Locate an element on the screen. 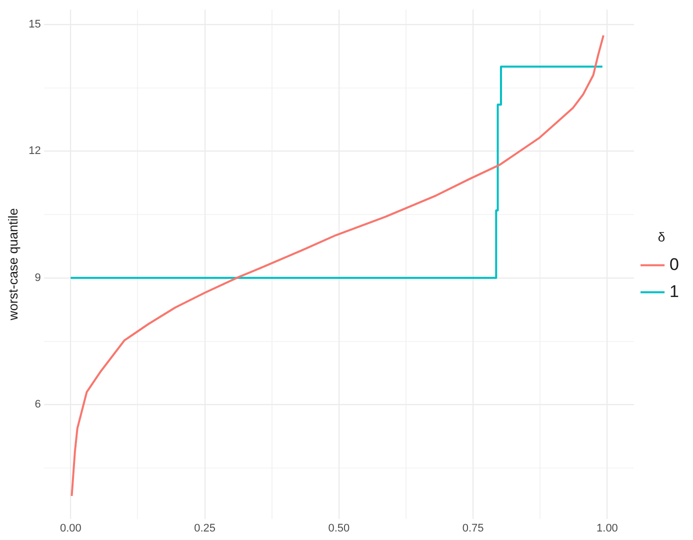 Image resolution: width=693 pixels, height=540 pixels. legend-label: 1 is located at coordinates (675, 291).